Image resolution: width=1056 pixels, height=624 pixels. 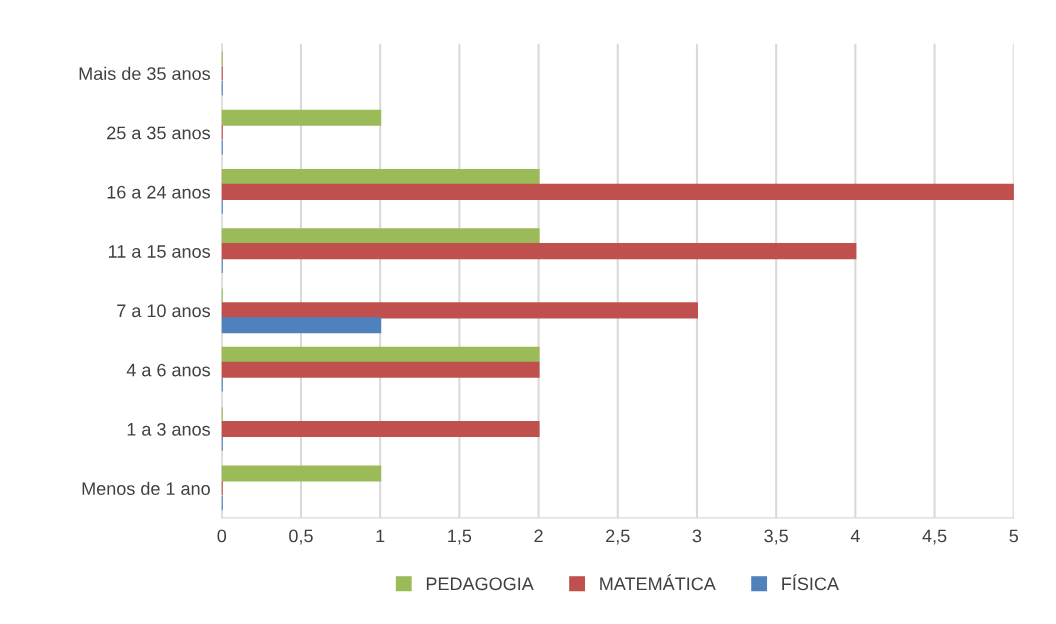 What do you see at coordinates (697, 536) in the screenshot?
I see `x-tick-label: 3` at bounding box center [697, 536].